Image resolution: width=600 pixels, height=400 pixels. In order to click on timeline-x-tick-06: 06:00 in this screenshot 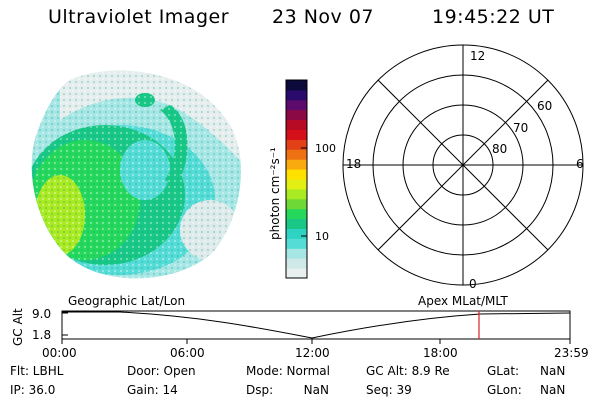, I will do `click(187, 353)`.